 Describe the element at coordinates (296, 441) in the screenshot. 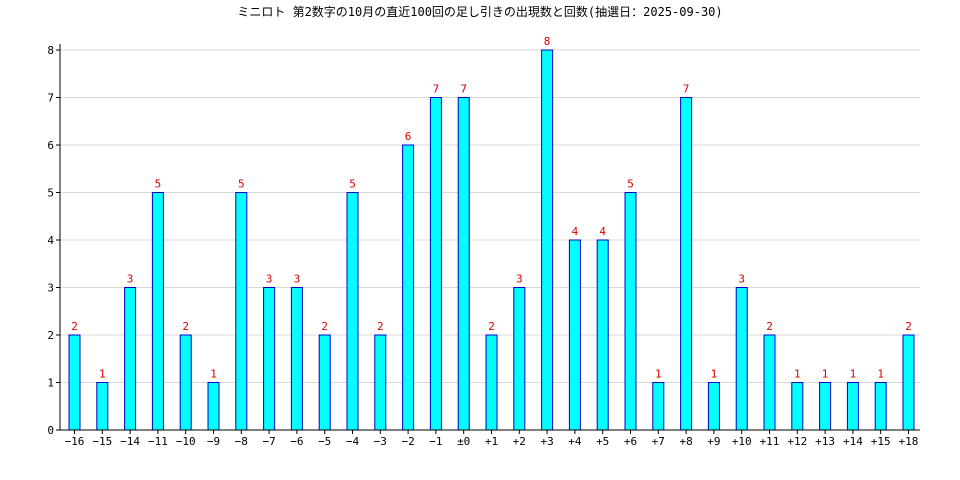

I see `x-tick-label: −6` at that location.